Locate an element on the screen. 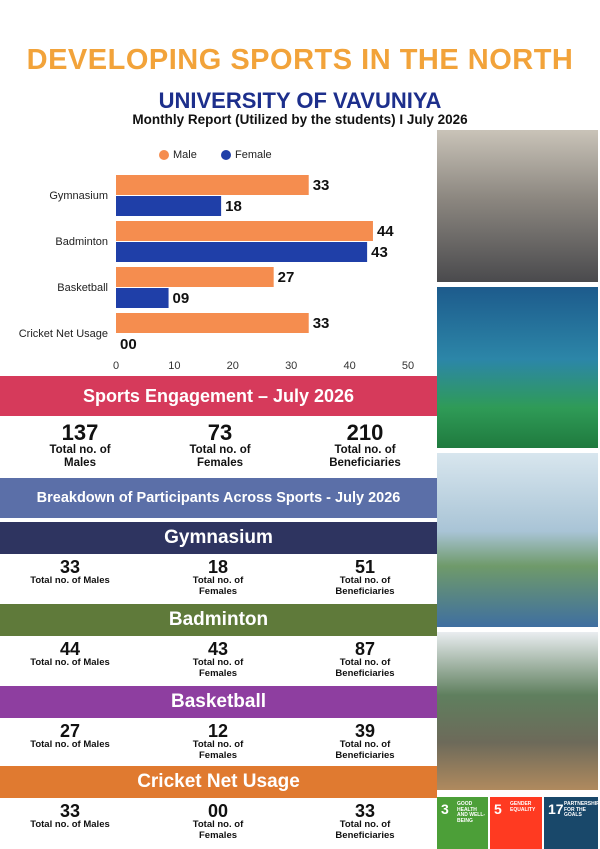  sdg-label: GOOD HEALTH AND WELL-BEING is located at coordinates (471, 812).